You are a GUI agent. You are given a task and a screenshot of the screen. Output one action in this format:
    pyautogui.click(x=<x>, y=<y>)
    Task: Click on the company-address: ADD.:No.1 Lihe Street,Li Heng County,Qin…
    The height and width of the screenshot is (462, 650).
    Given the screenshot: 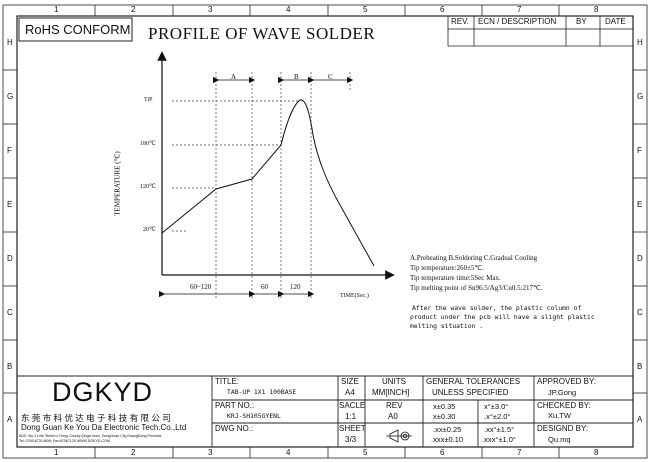 What is the action you would take?
    pyautogui.click(x=90, y=436)
    